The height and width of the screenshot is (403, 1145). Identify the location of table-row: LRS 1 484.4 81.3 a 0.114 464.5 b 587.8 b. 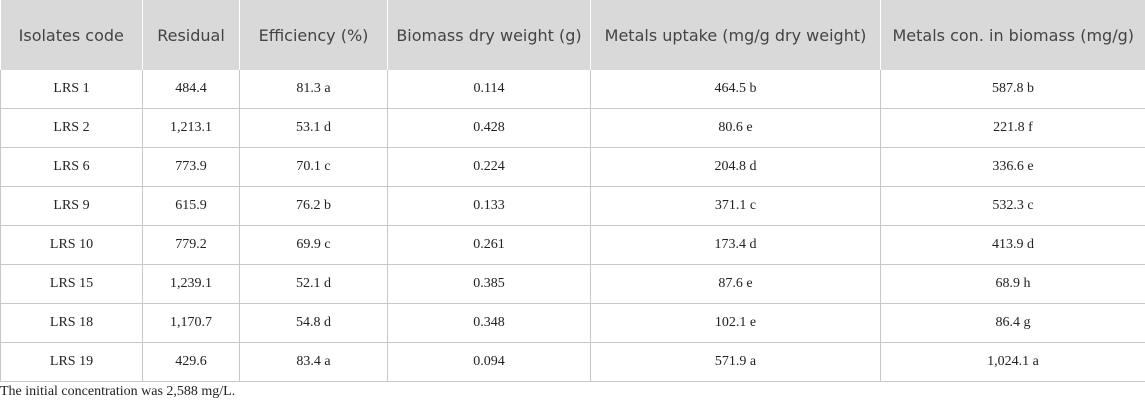
(572, 89).